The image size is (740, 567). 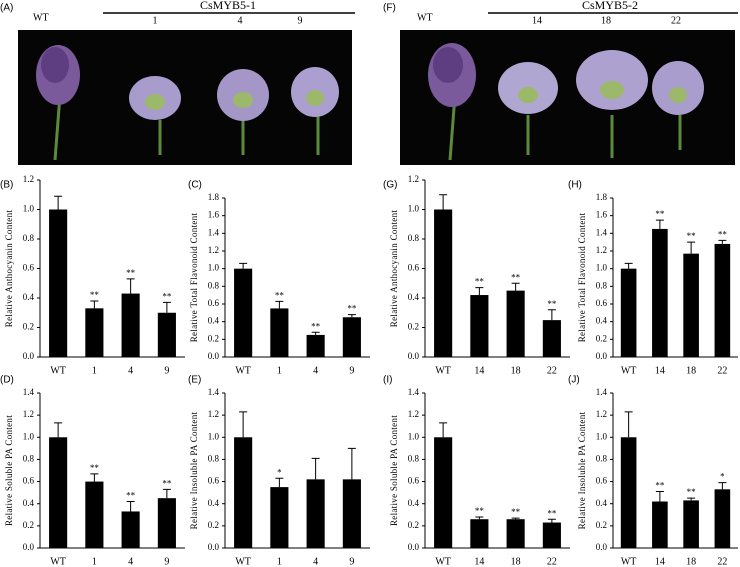 I want to click on line-label: 1, so click(x=155, y=20).